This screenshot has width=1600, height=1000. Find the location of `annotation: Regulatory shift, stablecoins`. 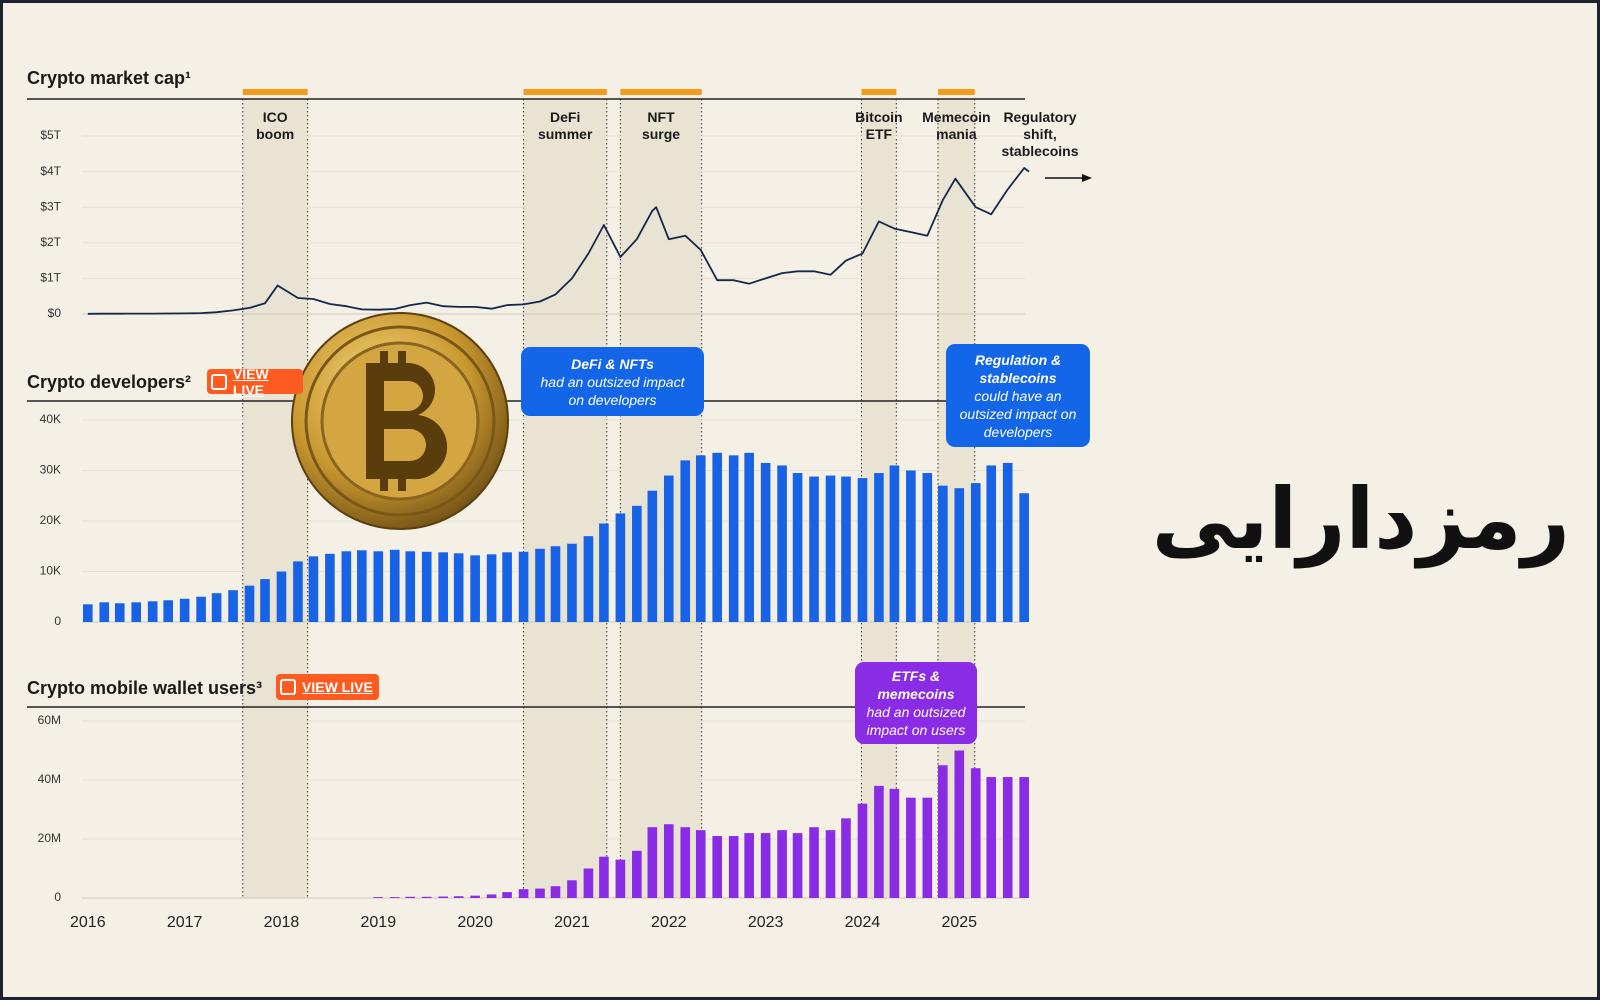

annotation: Regulatory shift, stablecoins is located at coordinates (1039, 134).